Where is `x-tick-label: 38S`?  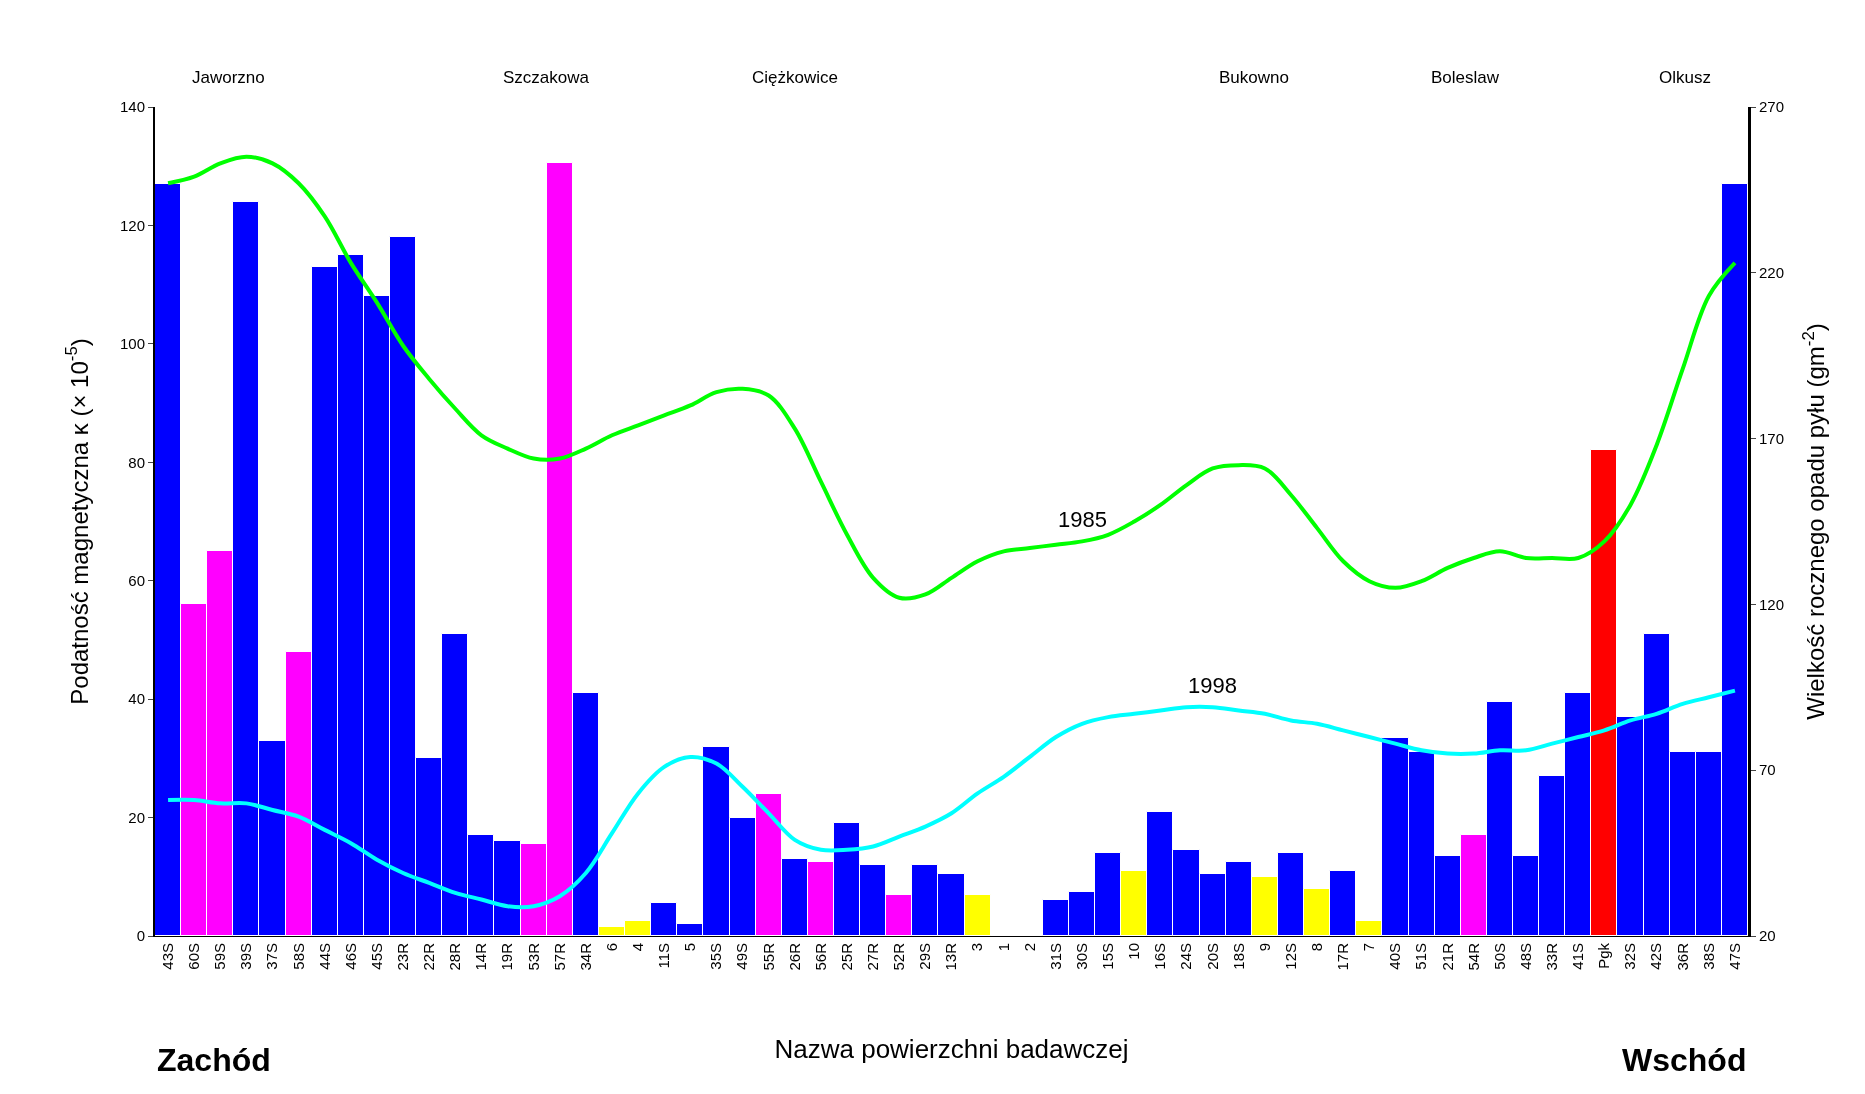
x-tick-label: 38S is located at coordinates (1708, 956).